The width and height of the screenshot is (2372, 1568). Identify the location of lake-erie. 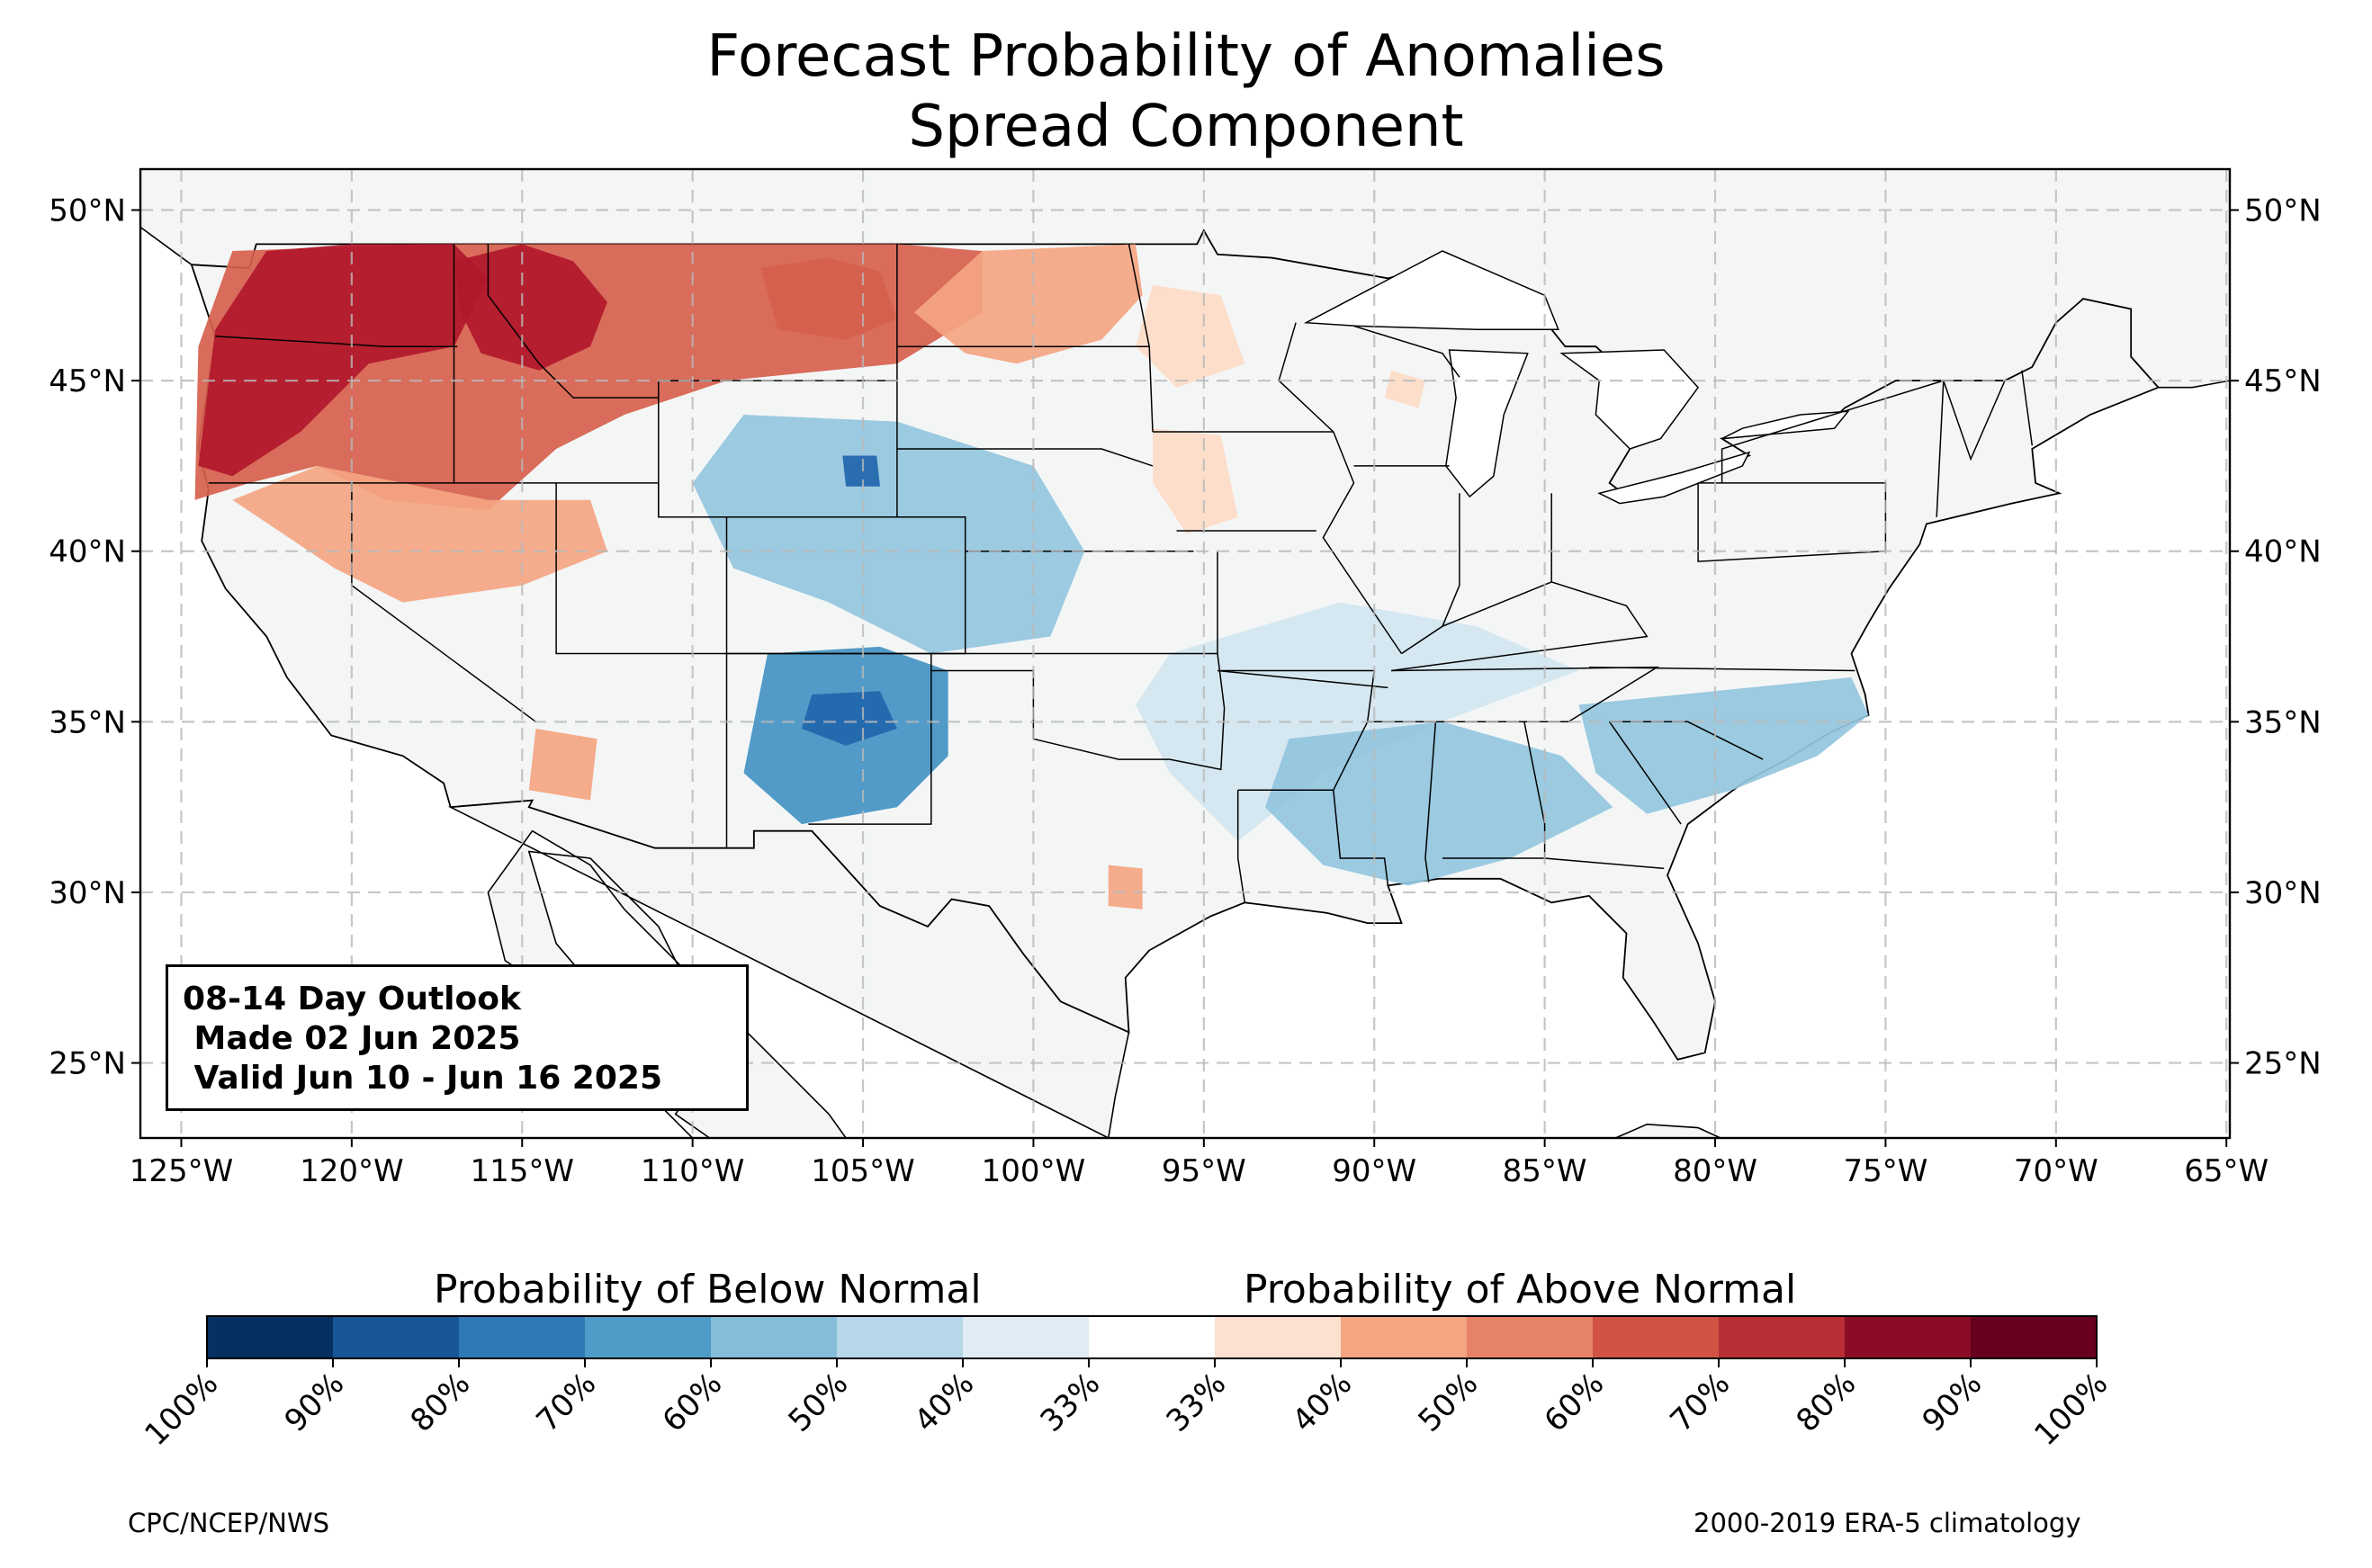
(1674, 478).